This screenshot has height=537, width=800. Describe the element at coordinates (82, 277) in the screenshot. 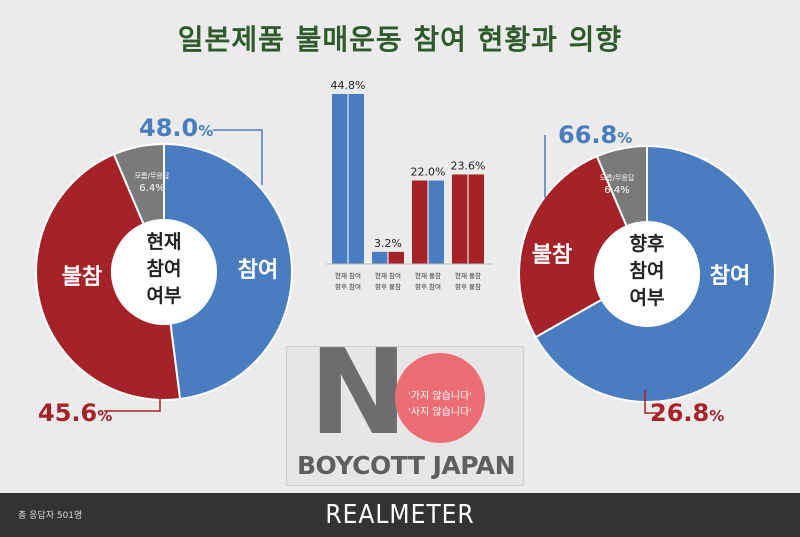

I see `current-slice-label-1: 불참` at that location.